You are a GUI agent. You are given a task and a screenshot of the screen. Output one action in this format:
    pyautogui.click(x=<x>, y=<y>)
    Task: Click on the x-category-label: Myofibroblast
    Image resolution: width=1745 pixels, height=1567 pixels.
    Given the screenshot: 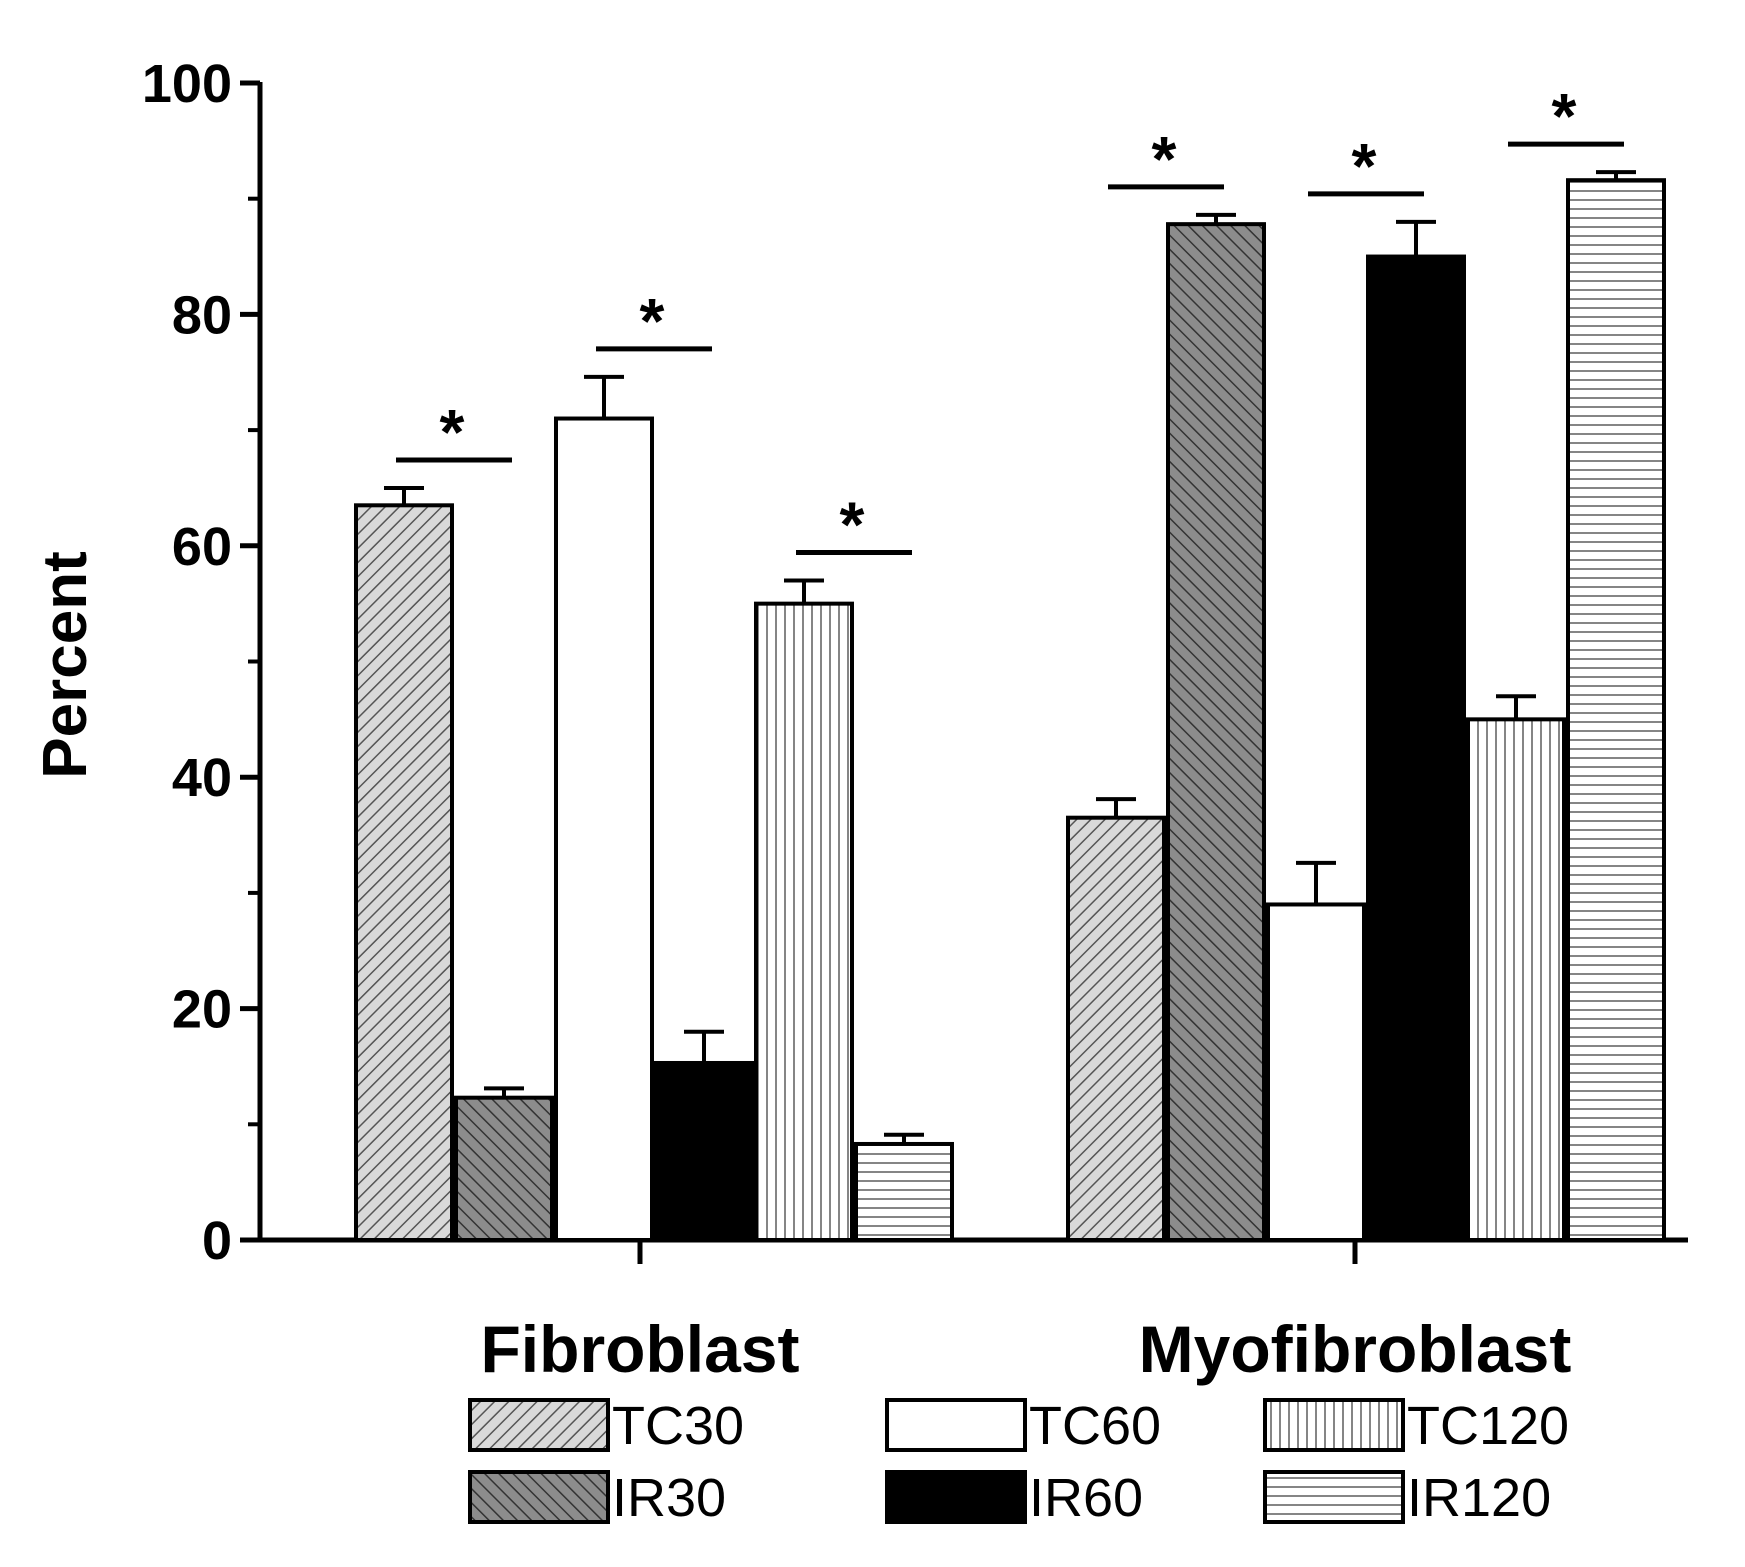 What is the action you would take?
    pyautogui.click(x=1355, y=1349)
    